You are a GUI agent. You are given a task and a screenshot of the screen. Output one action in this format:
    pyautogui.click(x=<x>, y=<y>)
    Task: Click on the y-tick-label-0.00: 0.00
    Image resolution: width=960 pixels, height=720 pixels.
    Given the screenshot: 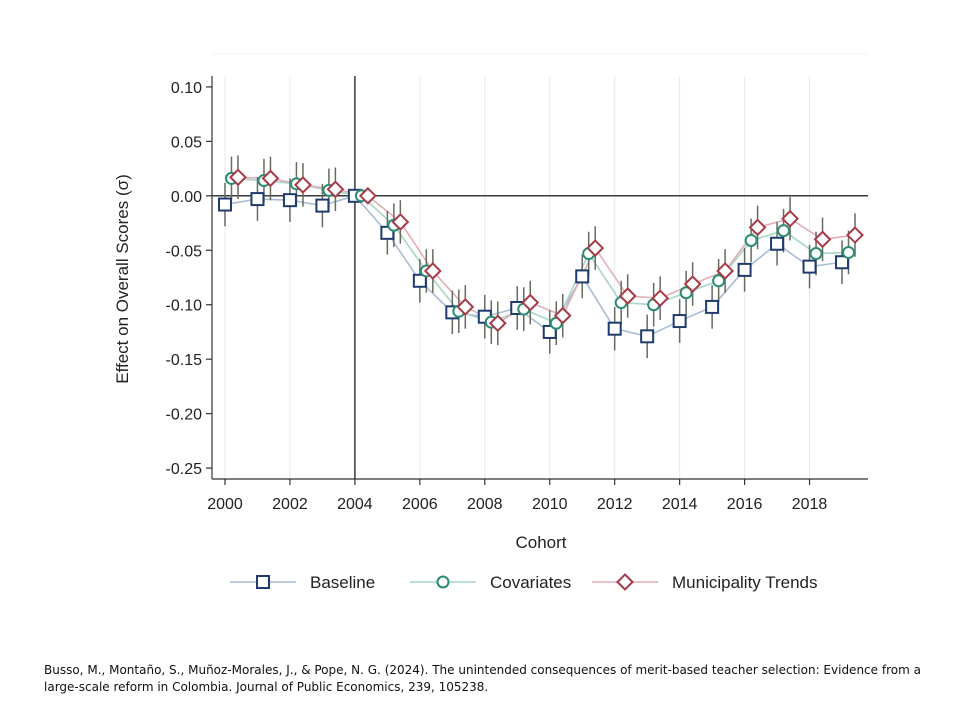 What is the action you would take?
    pyautogui.click(x=186, y=197)
    